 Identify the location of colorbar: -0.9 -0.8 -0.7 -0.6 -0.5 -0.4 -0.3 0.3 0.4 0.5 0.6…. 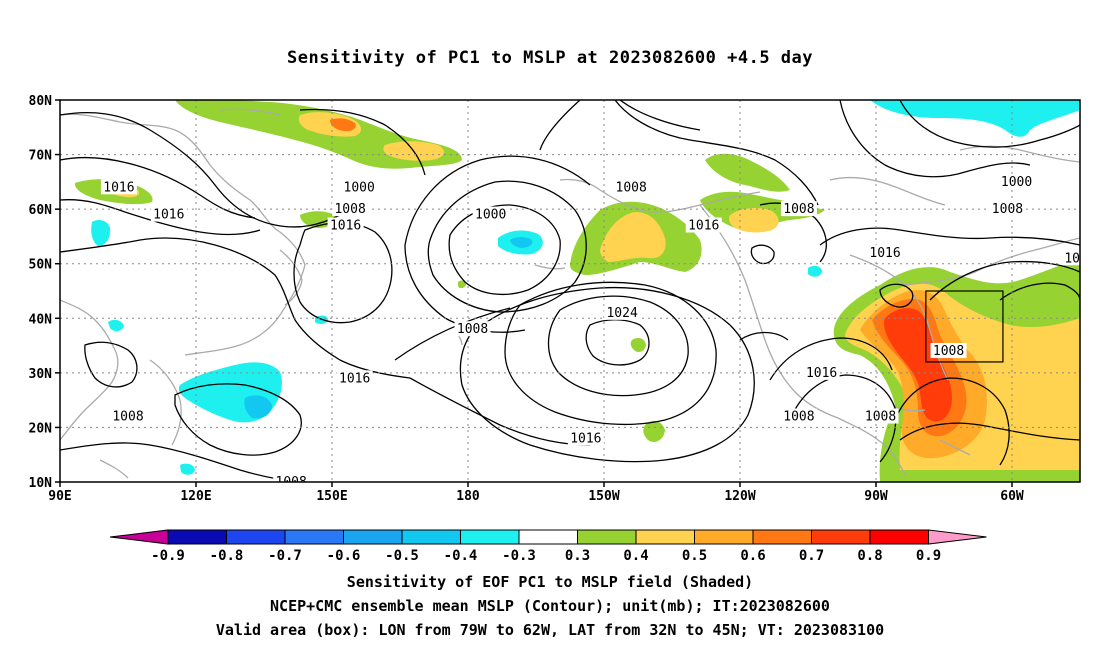
(548, 546).